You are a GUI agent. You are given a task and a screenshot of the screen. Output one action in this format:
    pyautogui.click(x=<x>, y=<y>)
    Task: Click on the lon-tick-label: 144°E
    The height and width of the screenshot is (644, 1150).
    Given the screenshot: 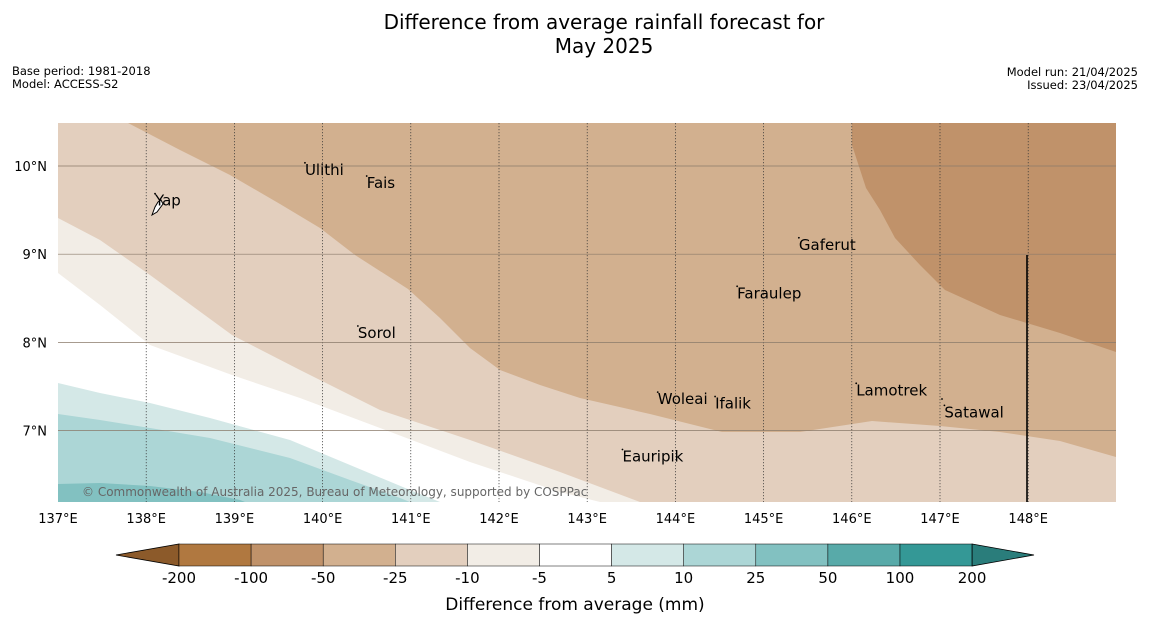 What is the action you would take?
    pyautogui.click(x=676, y=519)
    